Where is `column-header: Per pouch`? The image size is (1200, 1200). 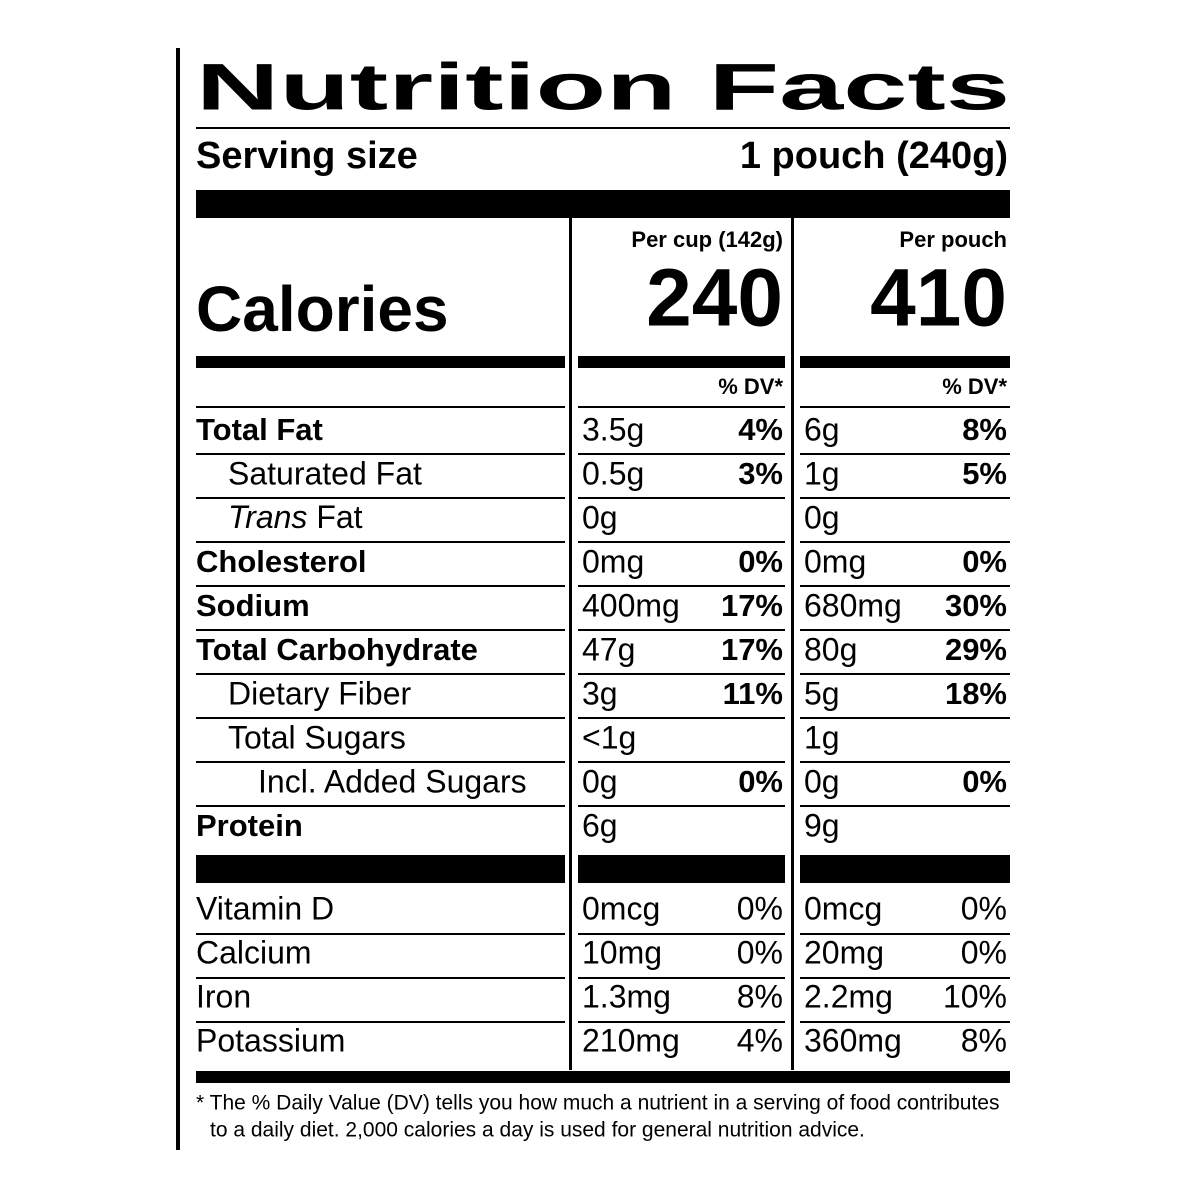
column-header: Per pouch is located at coordinates (953, 239).